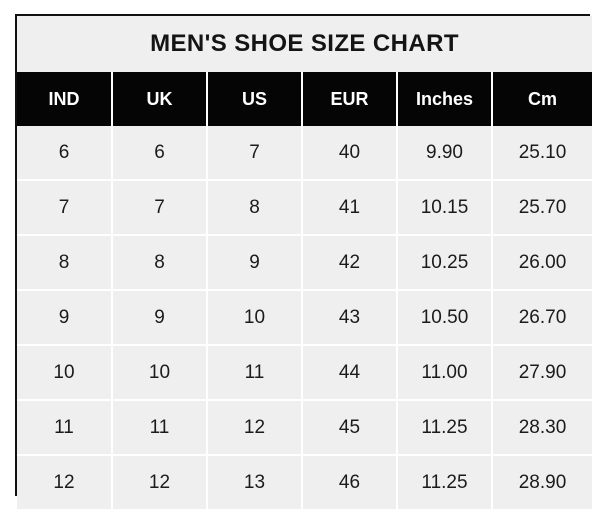 The height and width of the screenshot is (521, 605). I want to click on table-row: 7 7 8 41 10.15 25.70, so click(304, 207).